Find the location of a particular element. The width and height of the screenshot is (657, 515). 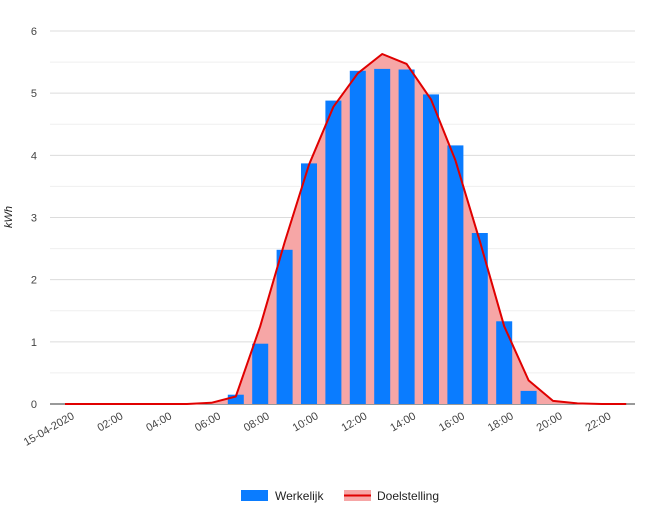

y-axis-title: kWh is located at coordinates (9, 217).